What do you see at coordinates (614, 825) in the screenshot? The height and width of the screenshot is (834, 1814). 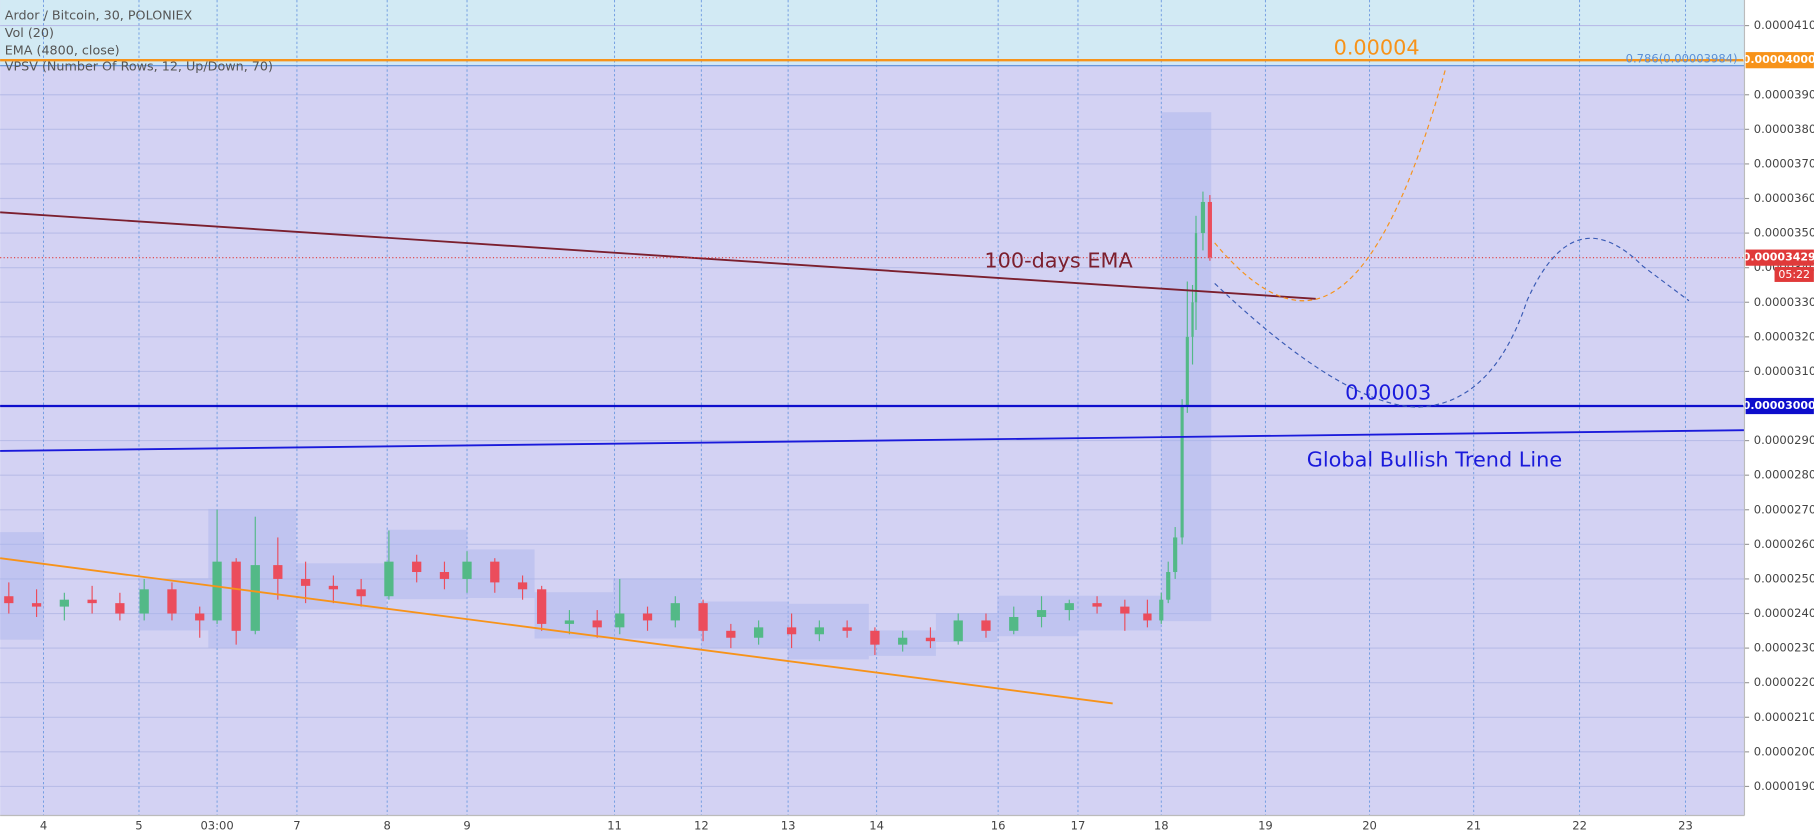 I see `x-tick-label: 11` at bounding box center [614, 825].